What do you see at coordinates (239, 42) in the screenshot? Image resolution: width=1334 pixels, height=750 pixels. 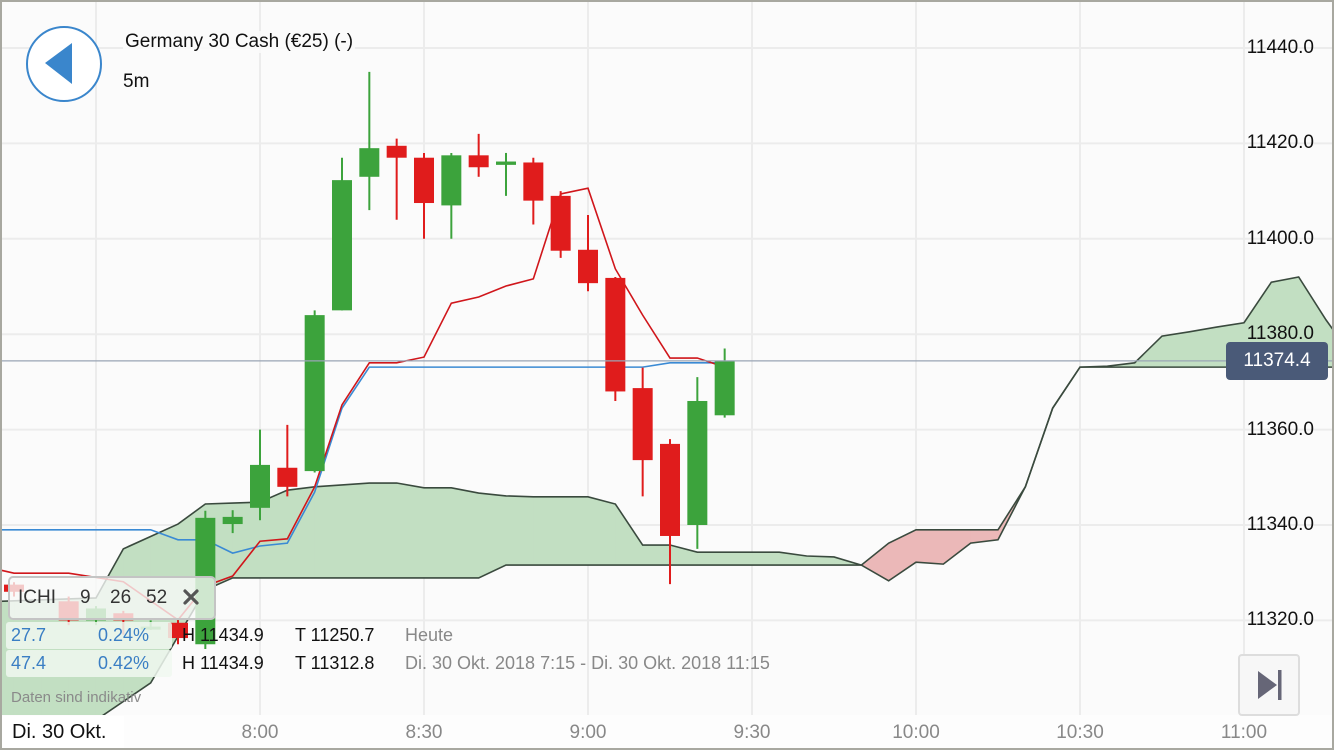 I see `instrument-title: Germany 30 Cash (€25) (-)` at bounding box center [239, 42].